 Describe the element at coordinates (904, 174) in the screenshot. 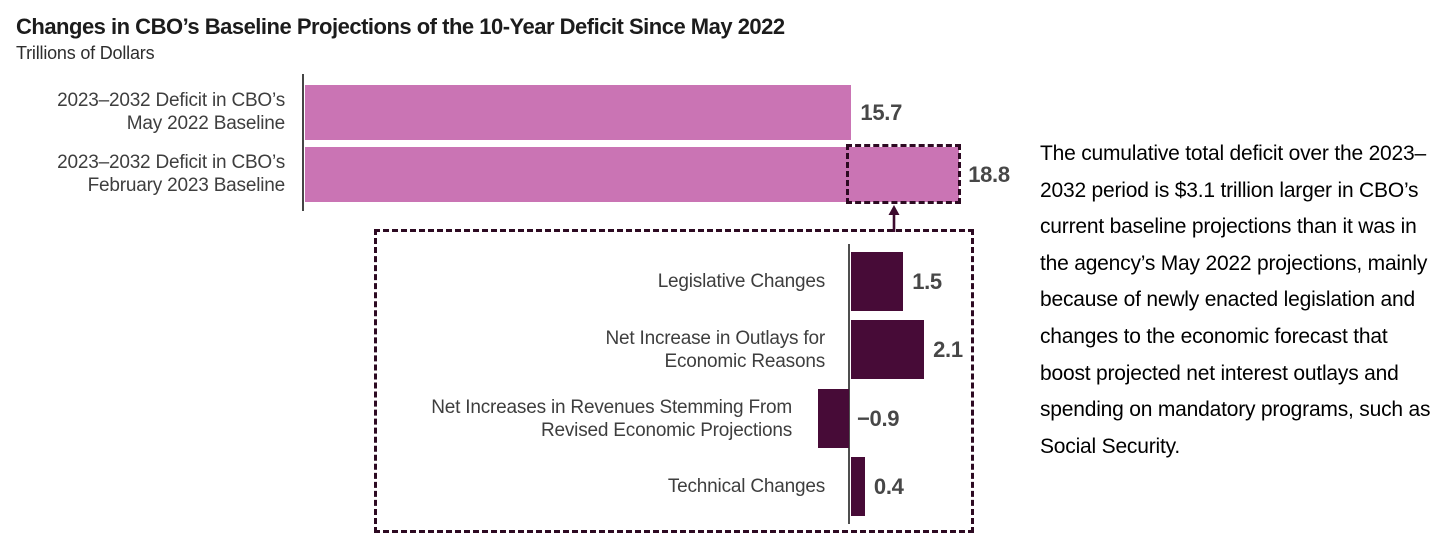

I see `difference-highlight-box` at that location.